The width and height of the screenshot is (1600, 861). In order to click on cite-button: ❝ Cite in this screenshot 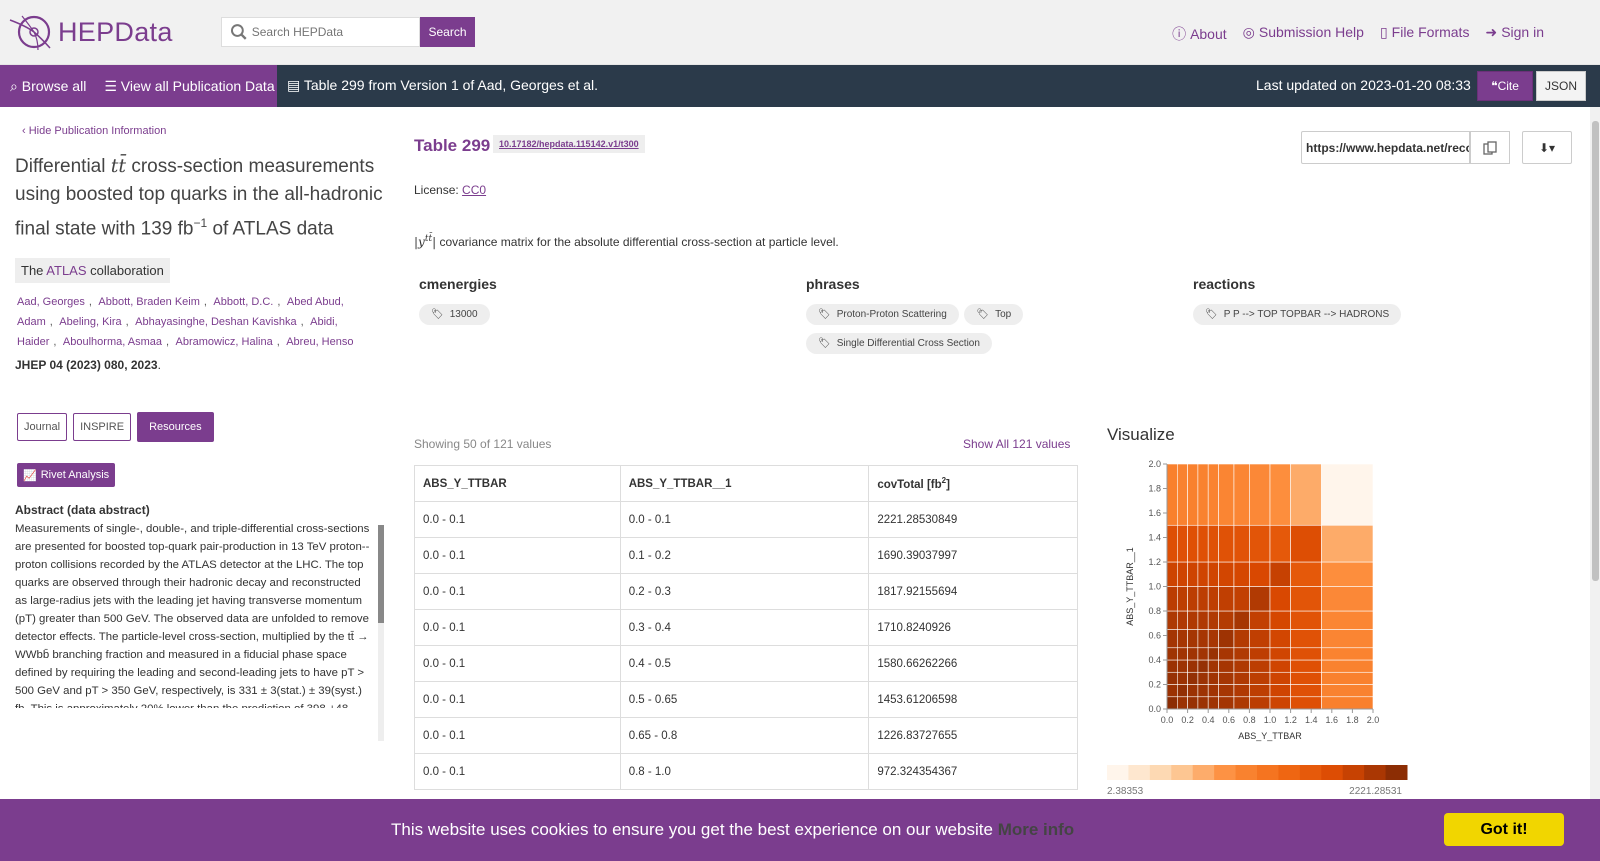, I will do `click(1505, 86)`.